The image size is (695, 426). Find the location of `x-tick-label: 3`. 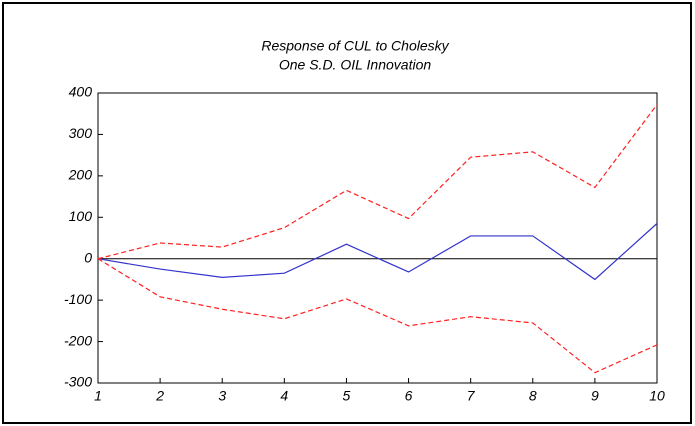

x-tick-label: 3 is located at coordinates (222, 396).